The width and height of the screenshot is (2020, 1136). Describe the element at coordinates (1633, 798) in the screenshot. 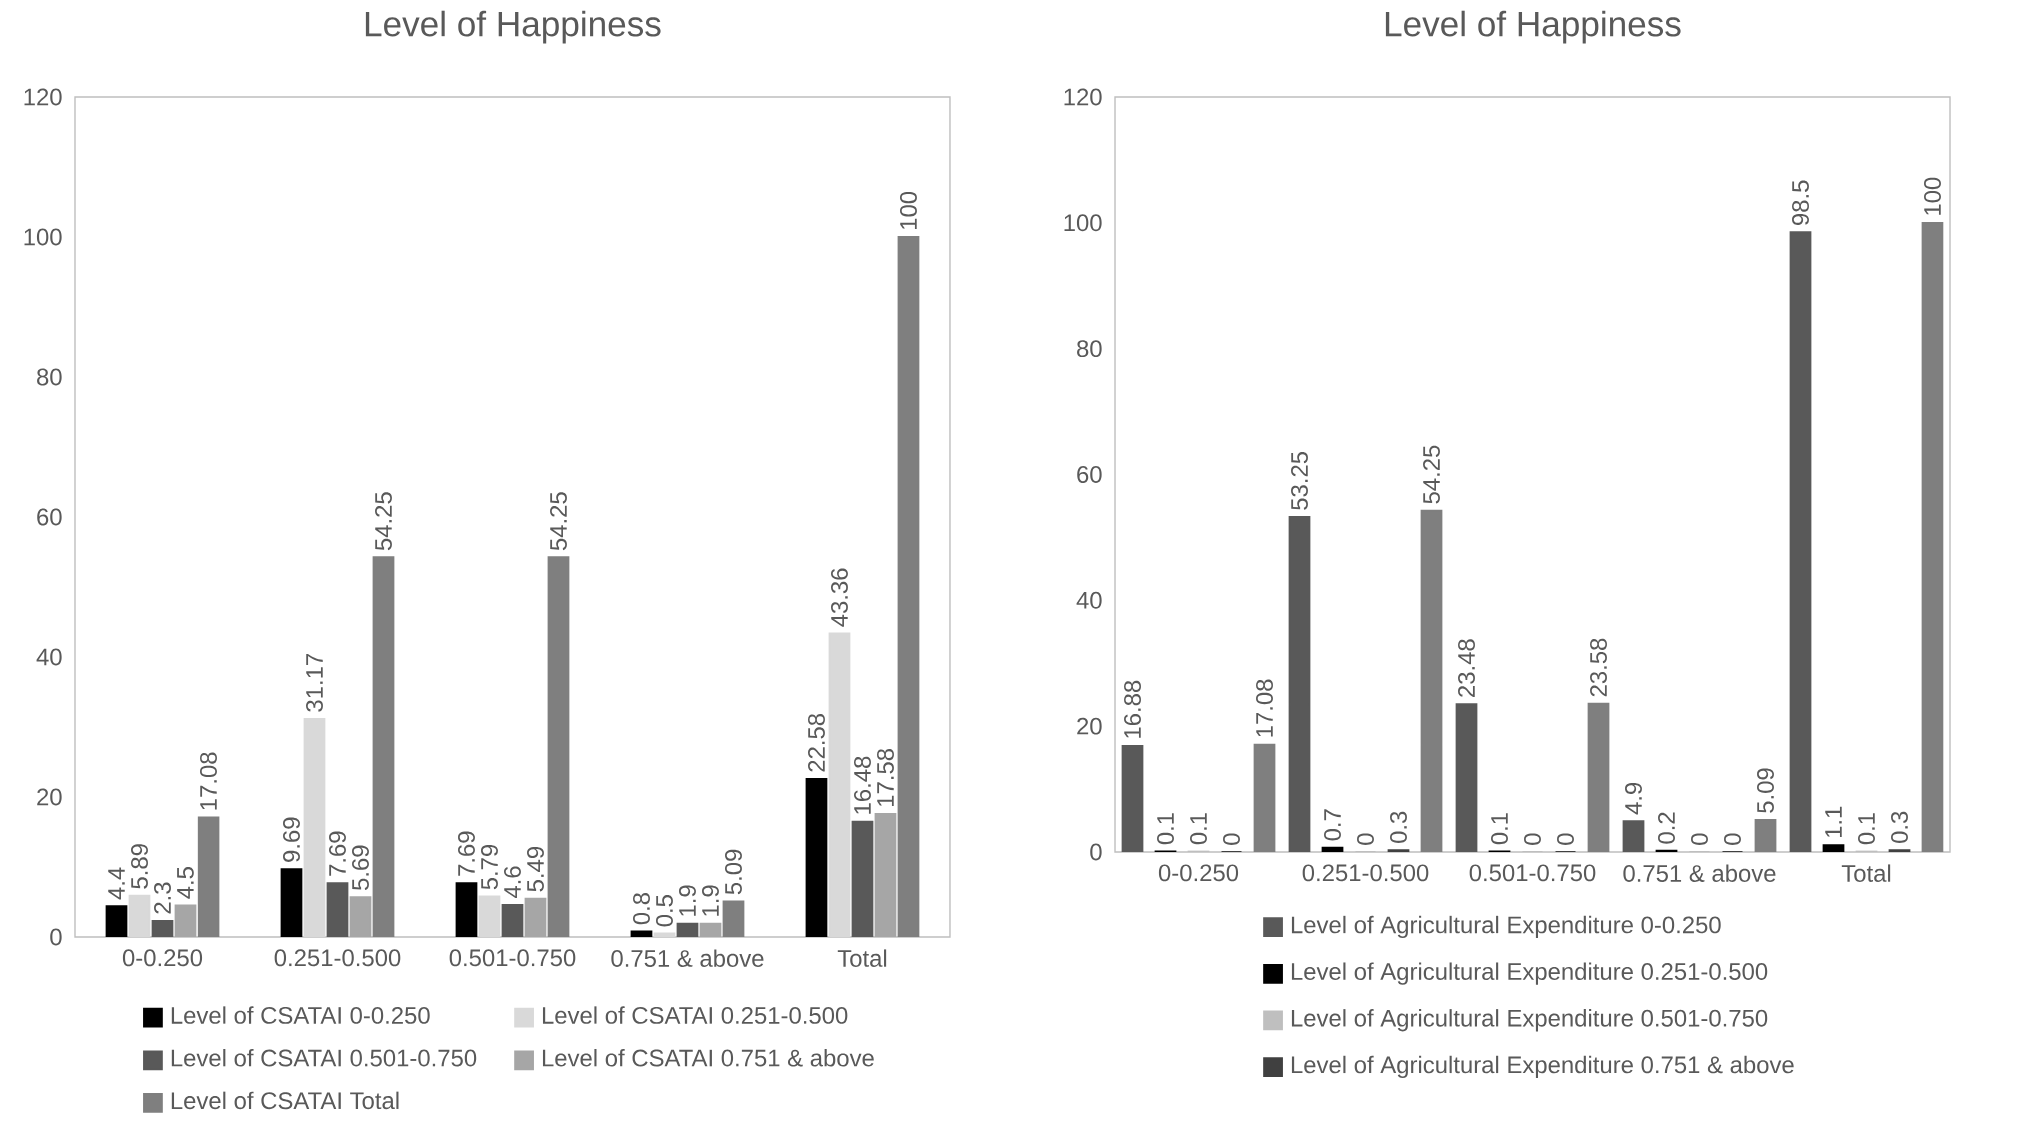

I see `data-label: 4.9` at that location.